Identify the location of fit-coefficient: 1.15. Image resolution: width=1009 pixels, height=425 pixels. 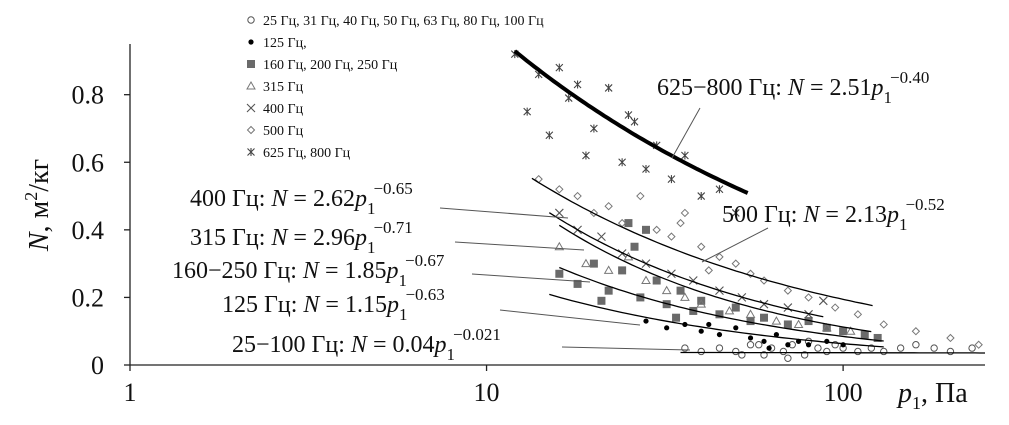
(366, 305).